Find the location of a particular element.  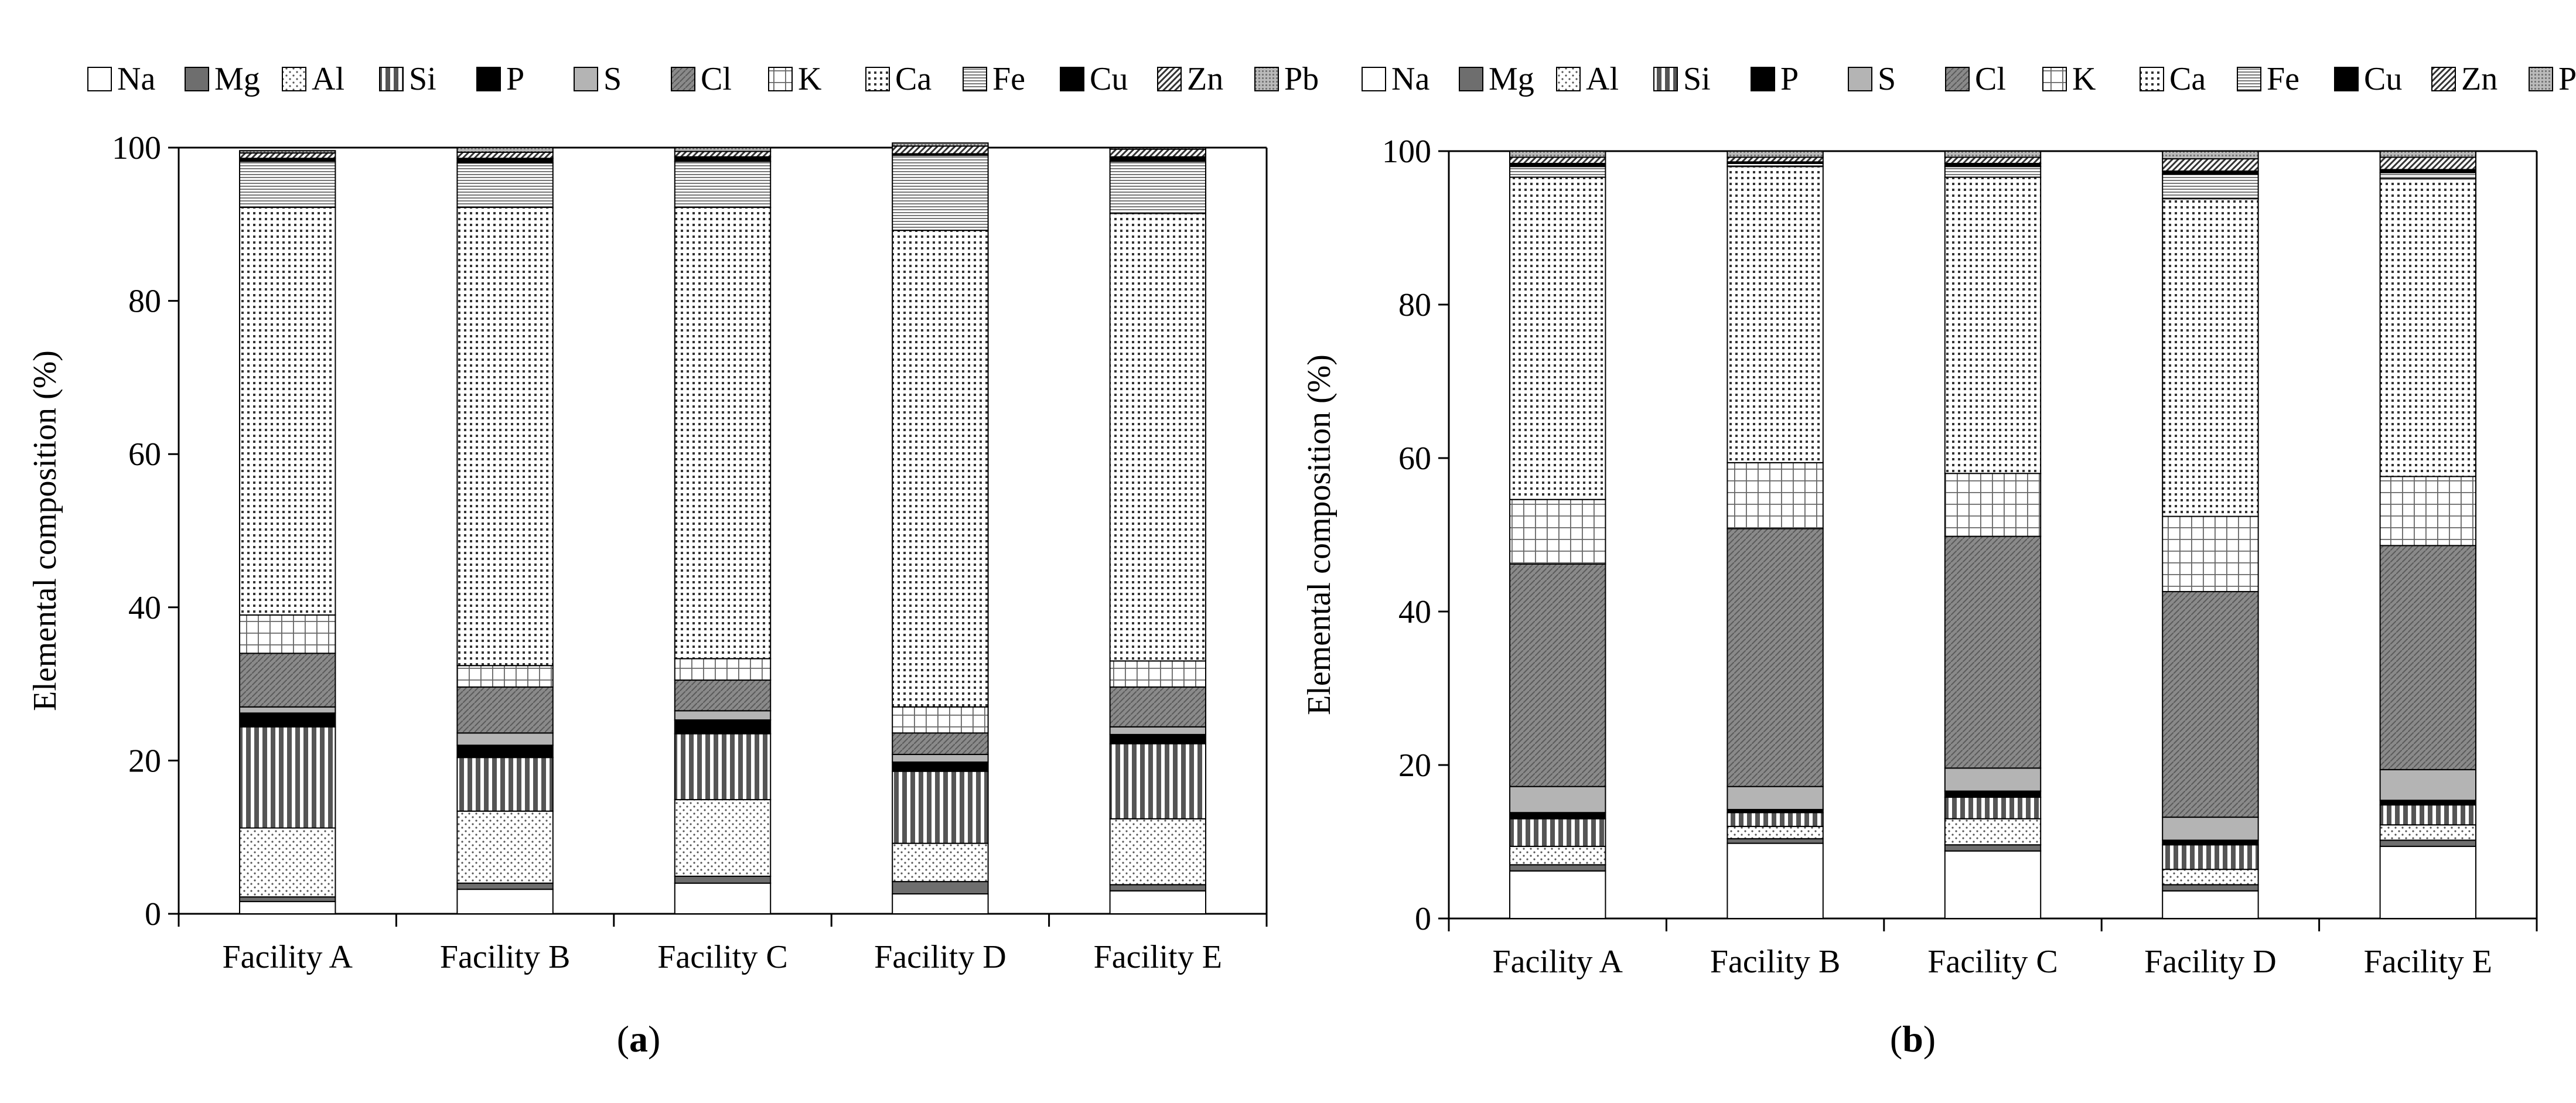

legend-swatch-fe is located at coordinates (975, 79).